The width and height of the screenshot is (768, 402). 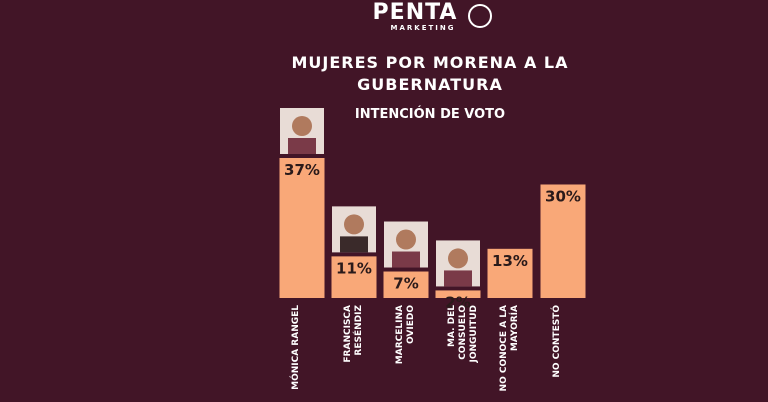 What do you see at coordinates (463, 334) in the screenshot?
I see `category-label: MA. DEL CONSUELO JONGUITUD` at bounding box center [463, 334].